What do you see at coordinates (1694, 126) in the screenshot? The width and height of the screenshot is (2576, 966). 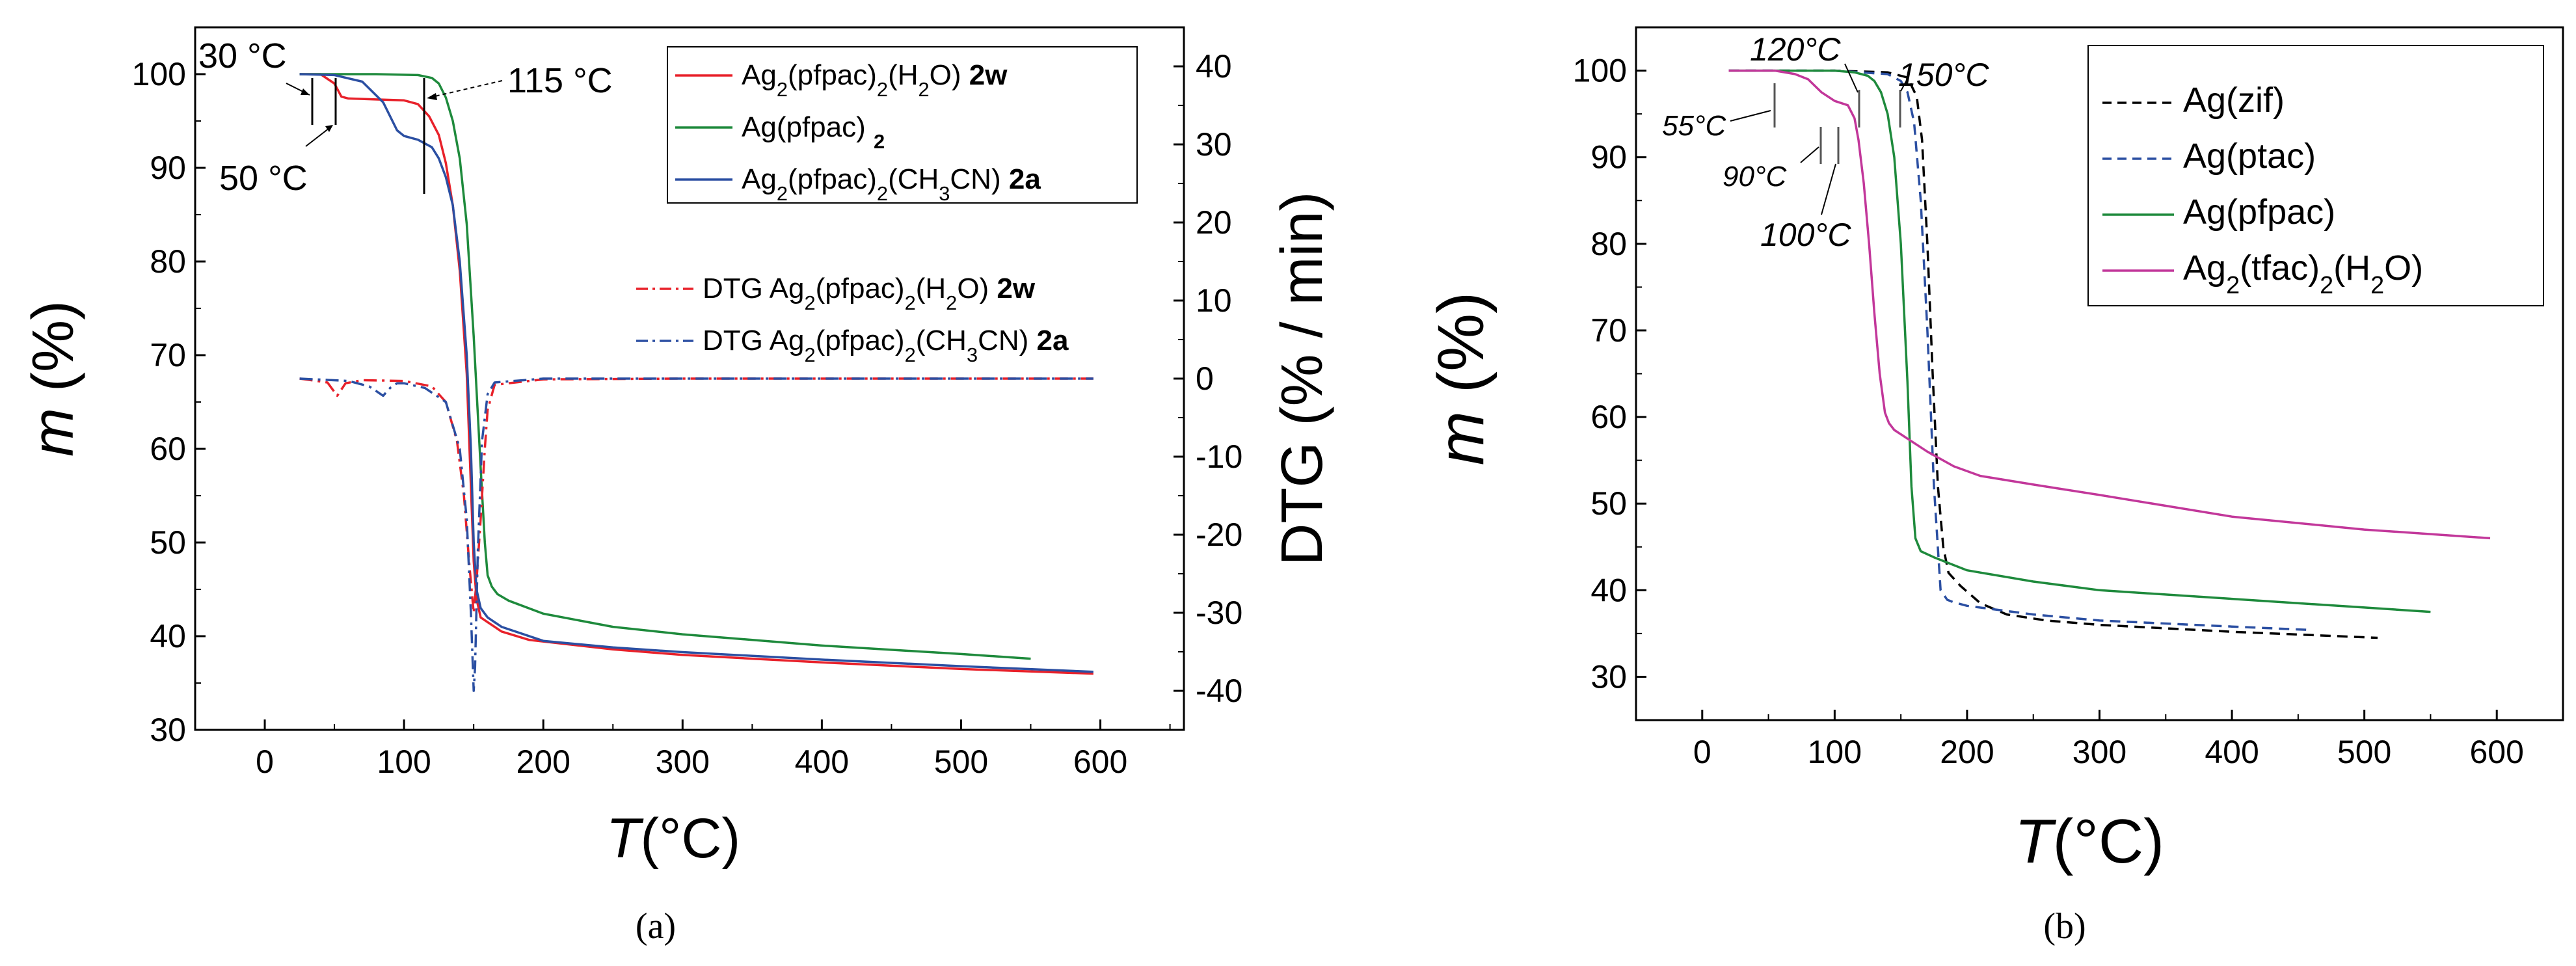 I see `annotation-55c: 55°C` at bounding box center [1694, 126].